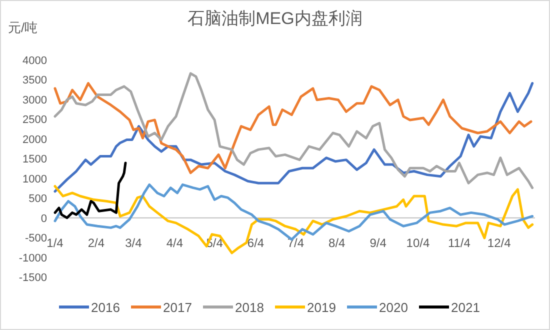 The width and height of the screenshot is (550, 330). I want to click on x-tick-label: 6/4, so click(255, 243).